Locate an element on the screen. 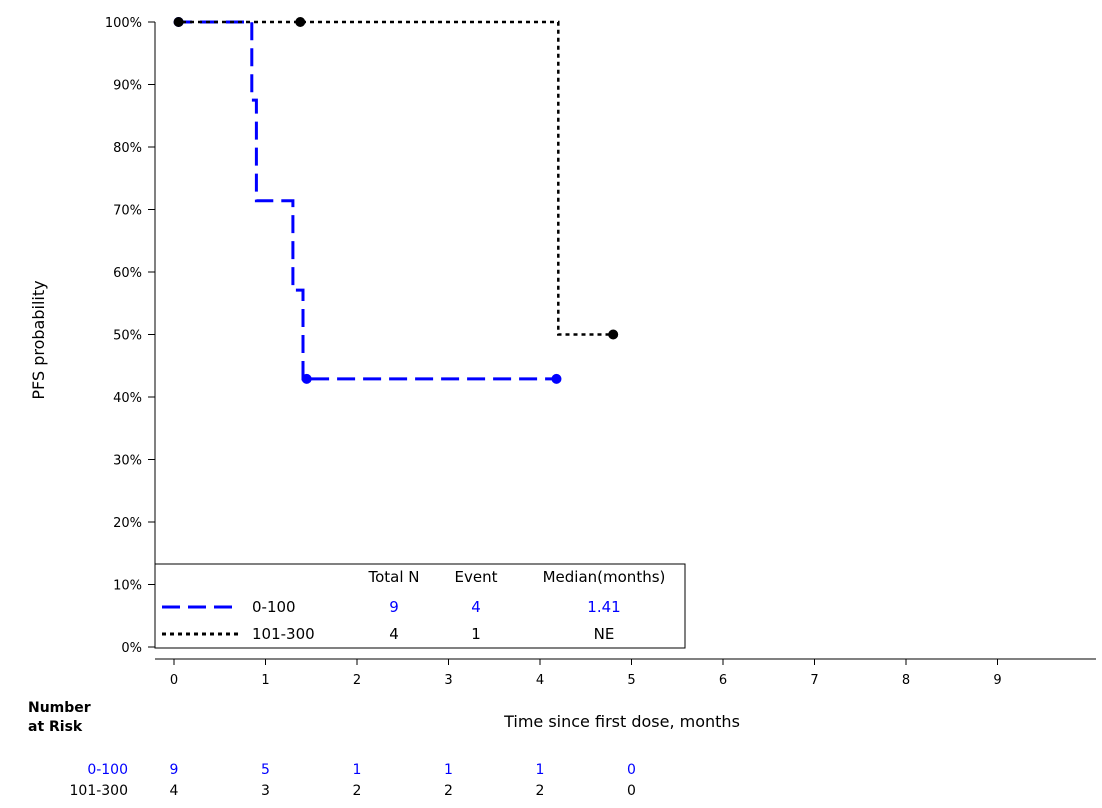  number-at-risk-table: Number at Risk 0-100 9 5 1 1 1 0 101-300 4 3 2 2 2 0 is located at coordinates (332, 749).